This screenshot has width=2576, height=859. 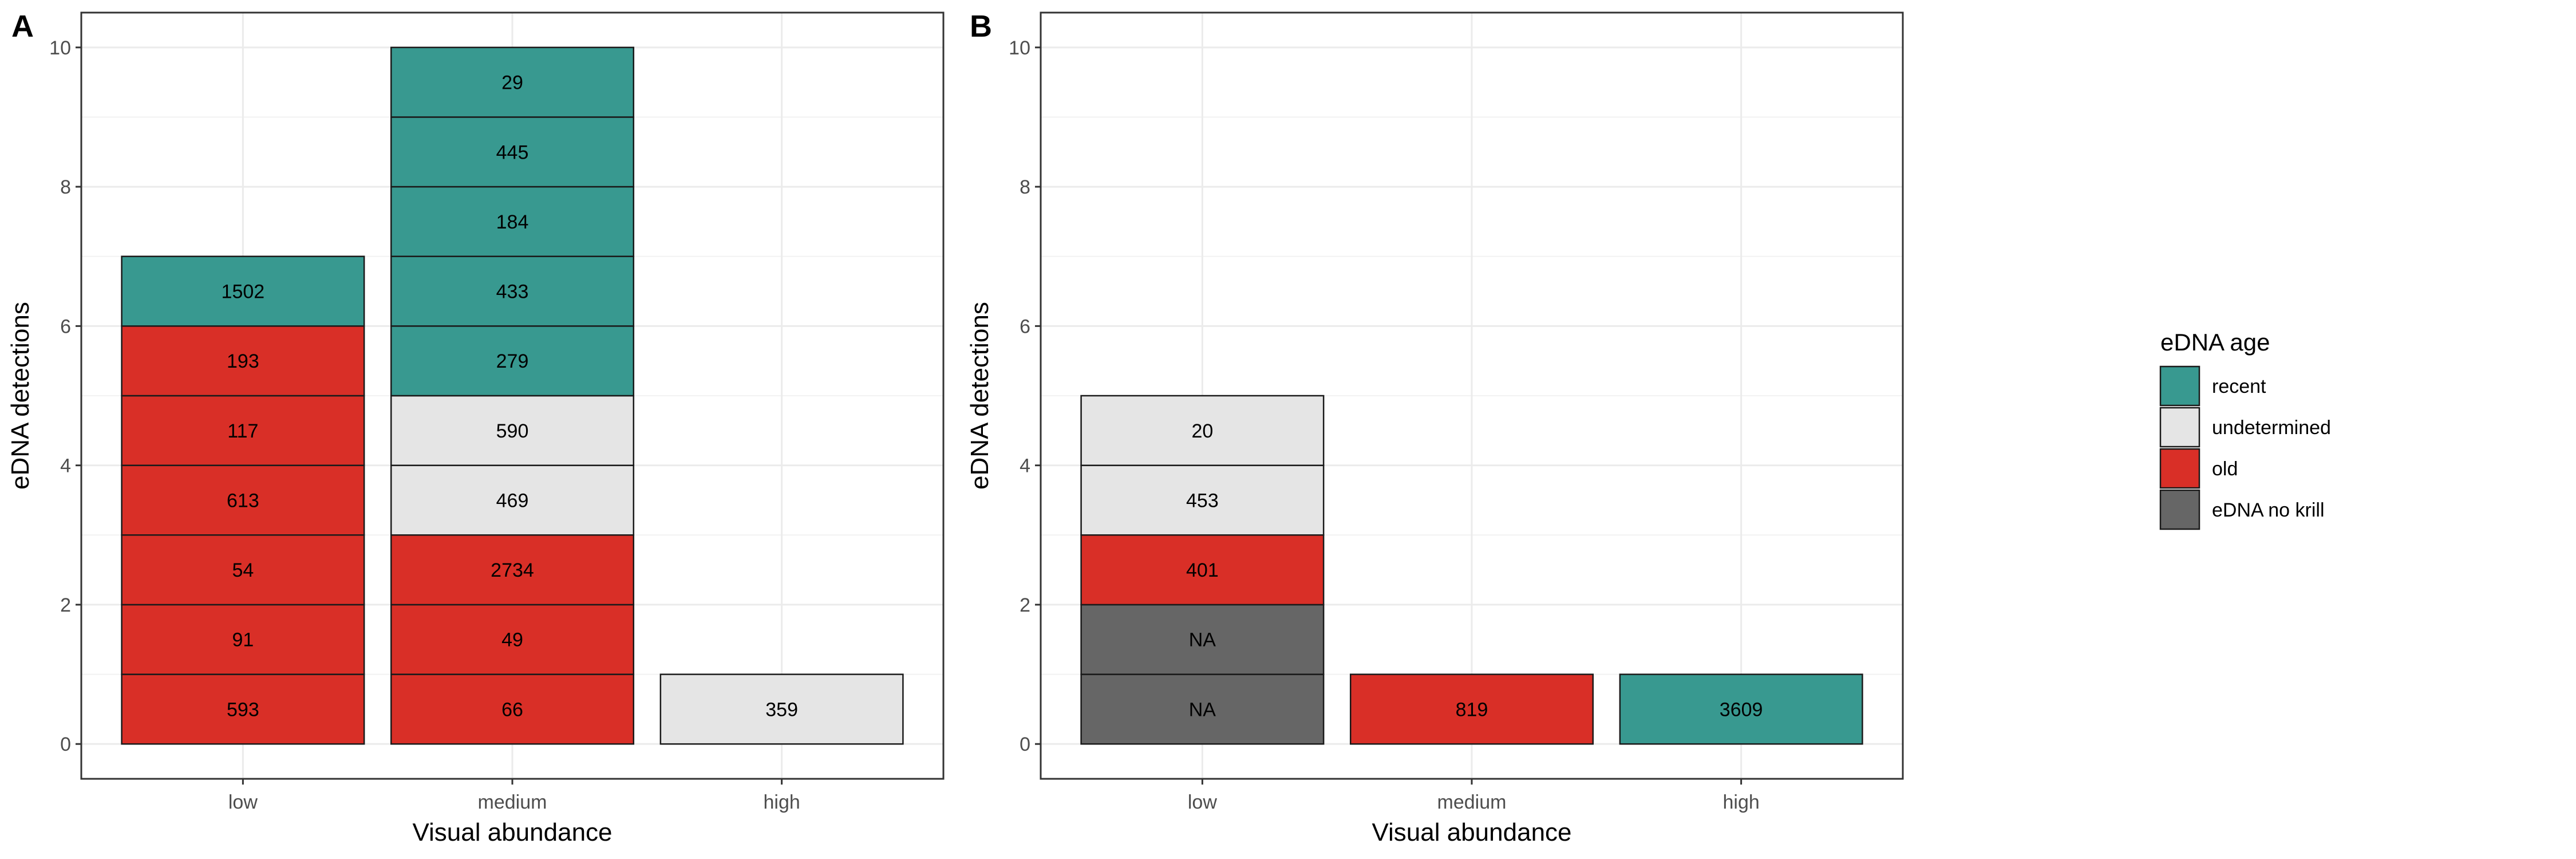 I want to click on bar-segment-label: 66, so click(x=512, y=710).